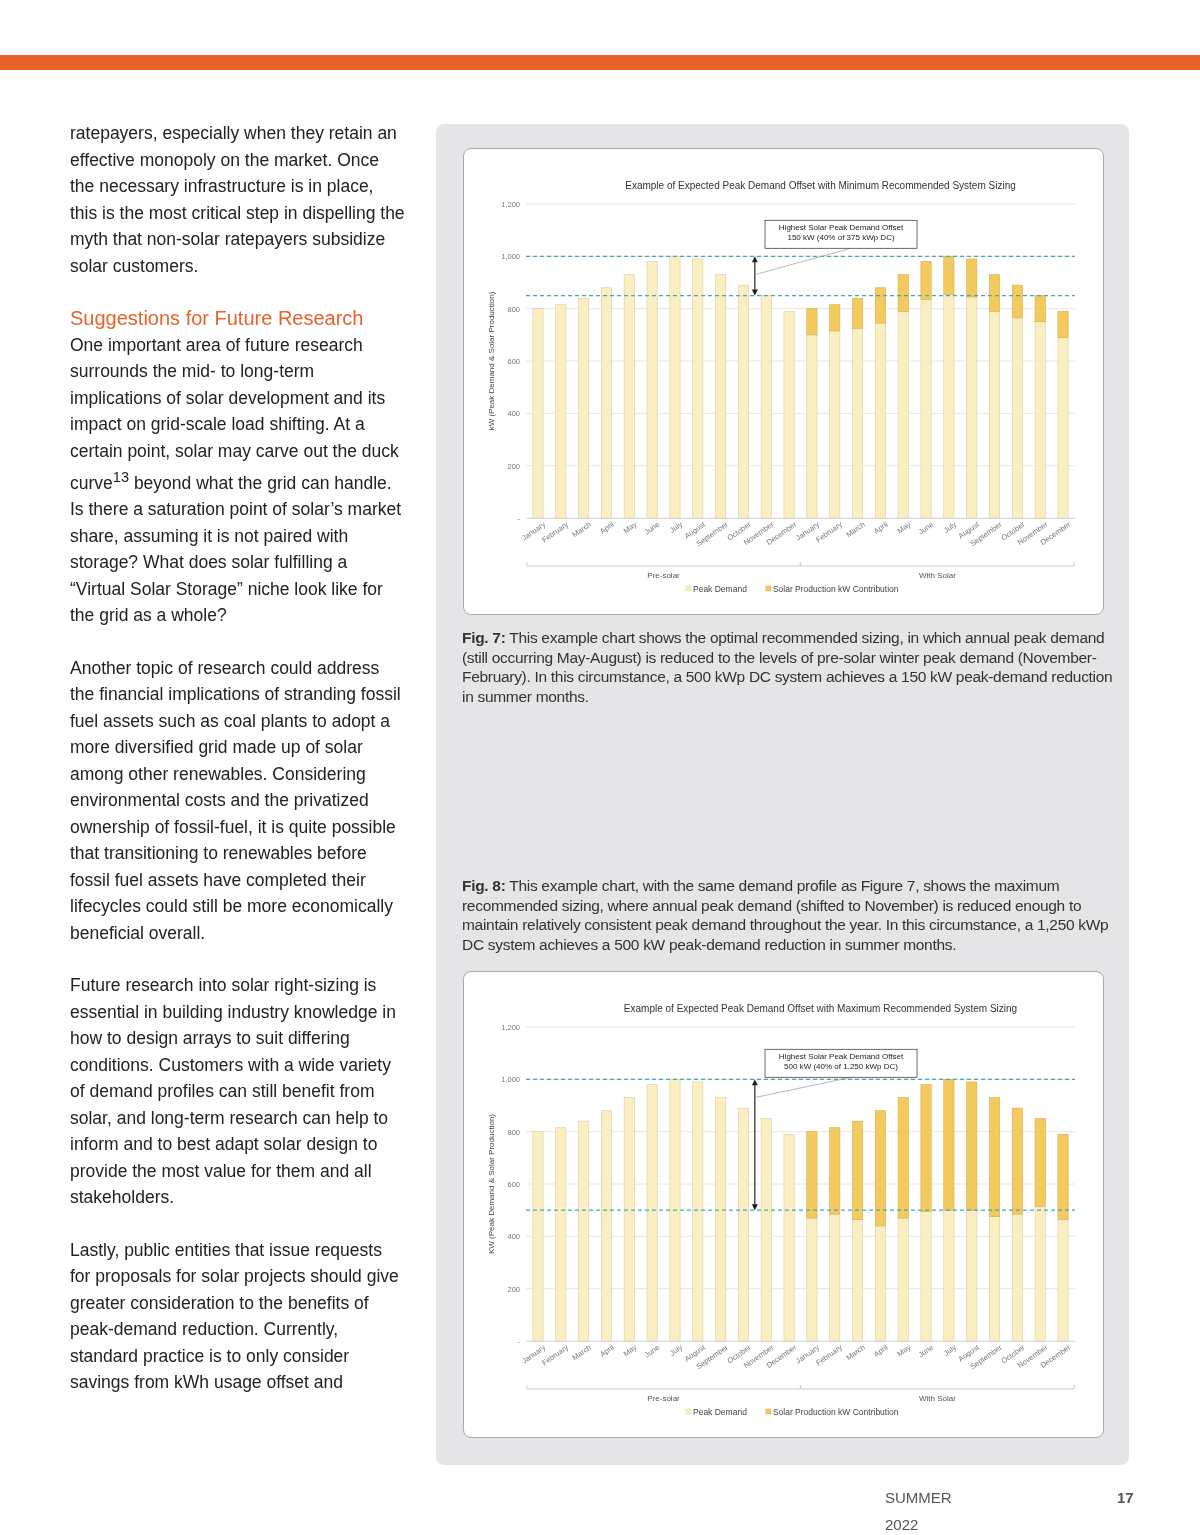 The image size is (1200, 1535). I want to click on text: Suggestions for Future Research, so click(217, 318).